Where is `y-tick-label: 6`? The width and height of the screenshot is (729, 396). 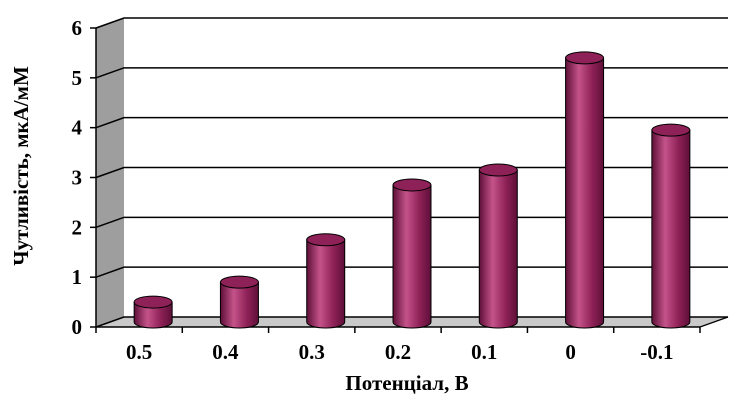
y-tick-label: 6 is located at coordinates (77, 28).